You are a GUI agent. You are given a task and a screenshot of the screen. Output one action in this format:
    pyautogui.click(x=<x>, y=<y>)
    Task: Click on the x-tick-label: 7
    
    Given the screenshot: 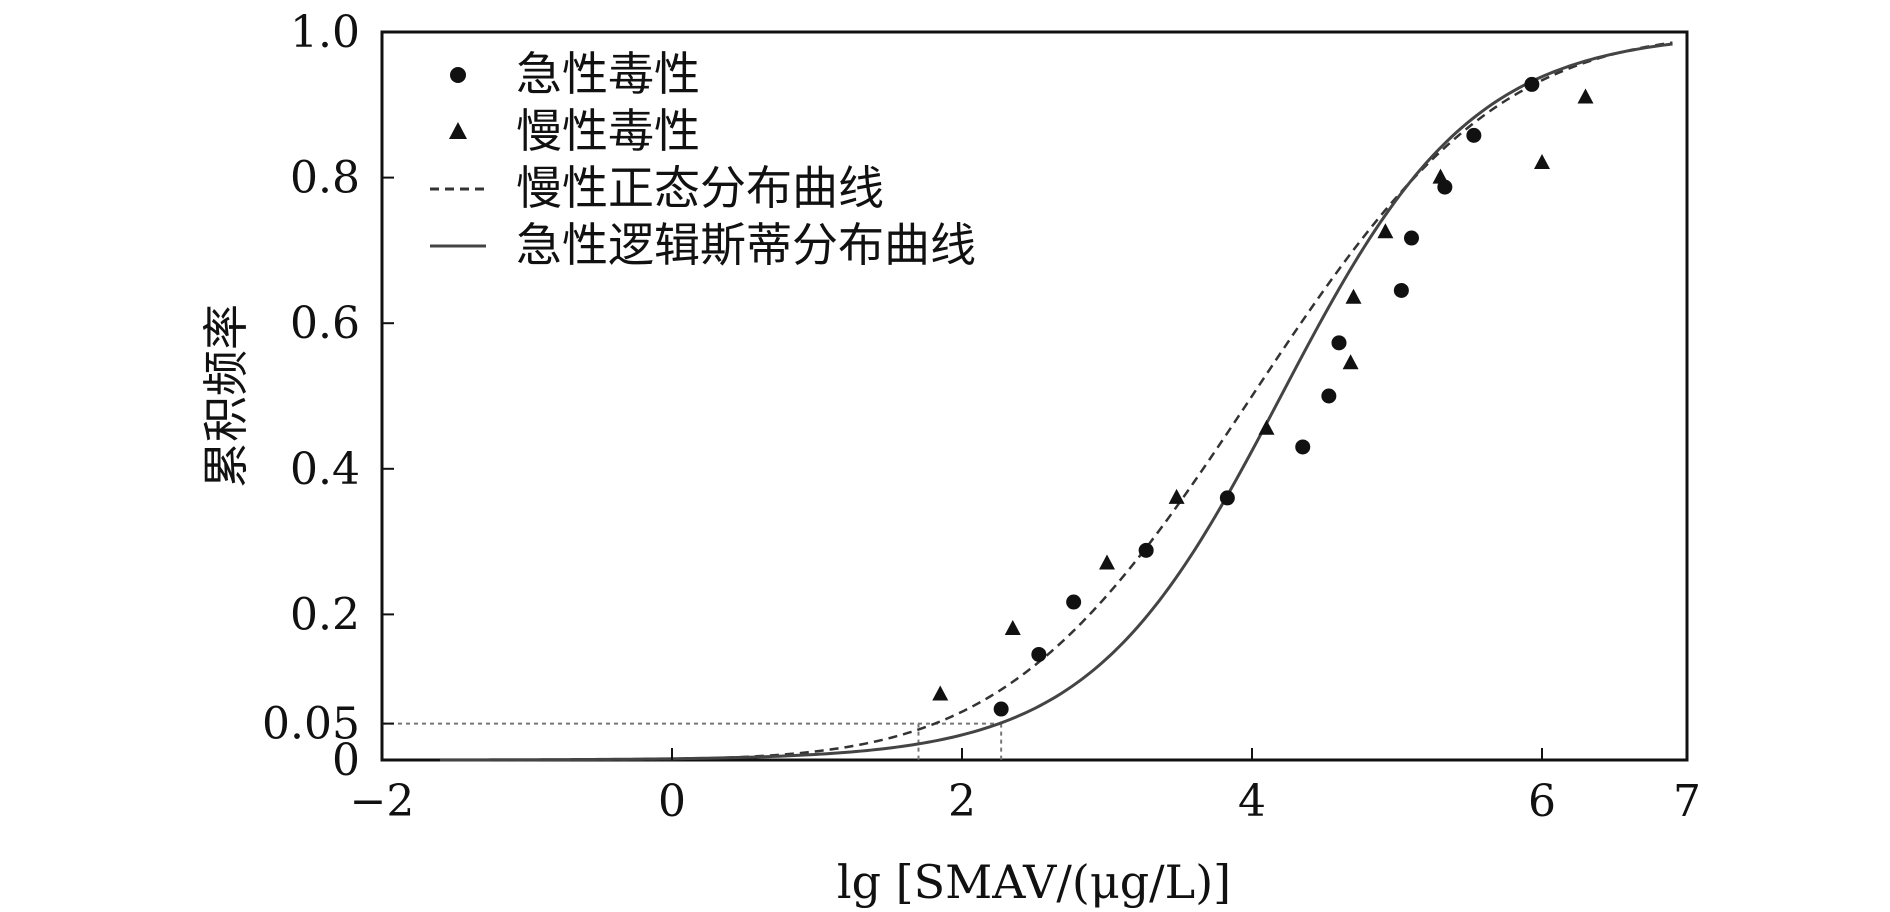 What is the action you would take?
    pyautogui.click(x=1687, y=801)
    